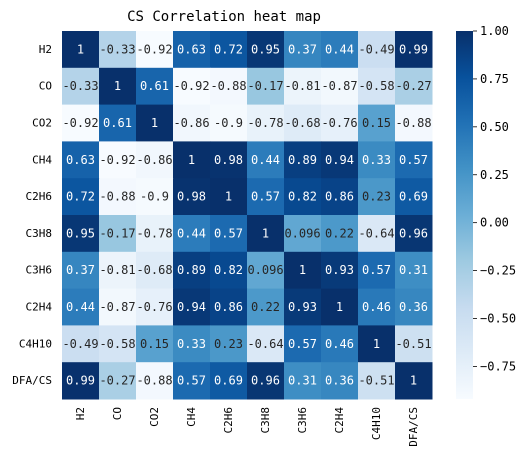 This screenshot has height=461, width=528. I want to click on heatmap-cell-co-co, so click(118, 86).